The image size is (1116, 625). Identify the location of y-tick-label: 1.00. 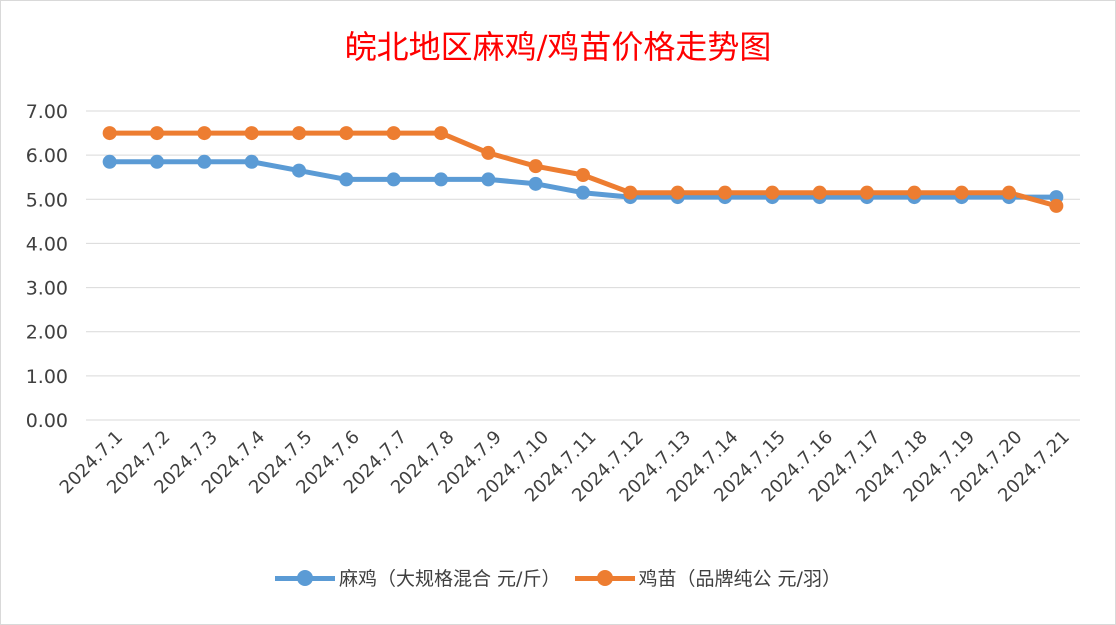
(47, 377).